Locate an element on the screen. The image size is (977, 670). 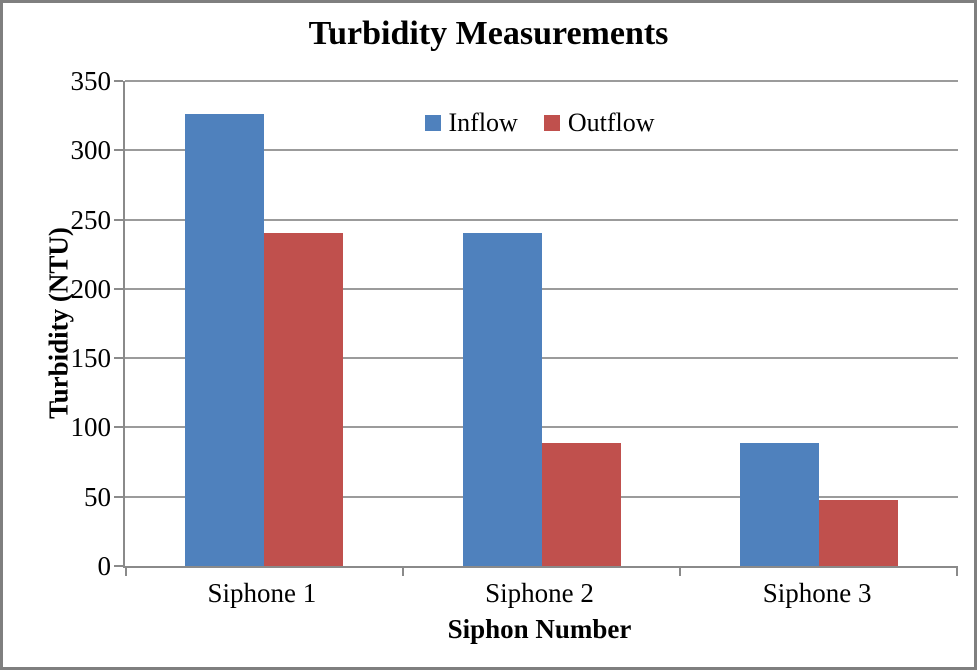
legend-swatch-inflow-icon is located at coordinates (432, 123).